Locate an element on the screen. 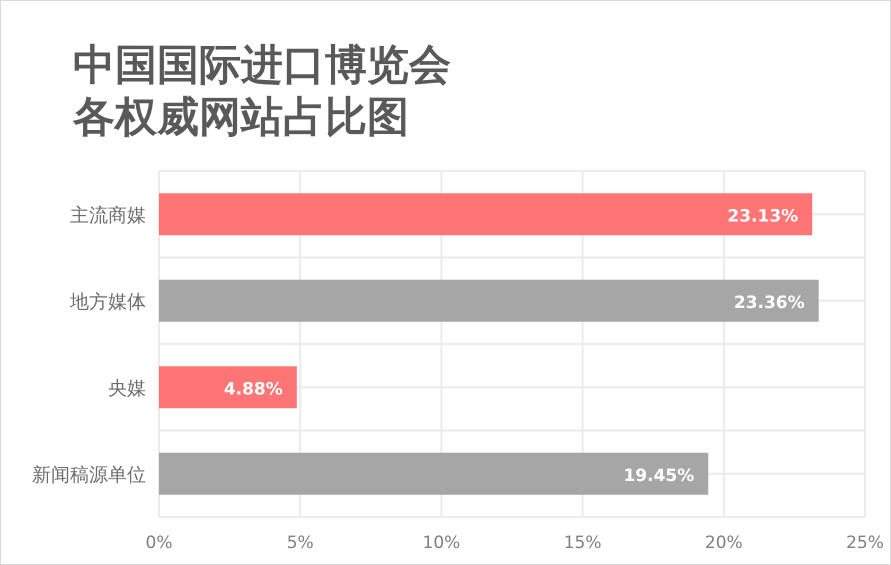 The height and width of the screenshot is (565, 891). data-label: 19.45% is located at coordinates (658, 476).